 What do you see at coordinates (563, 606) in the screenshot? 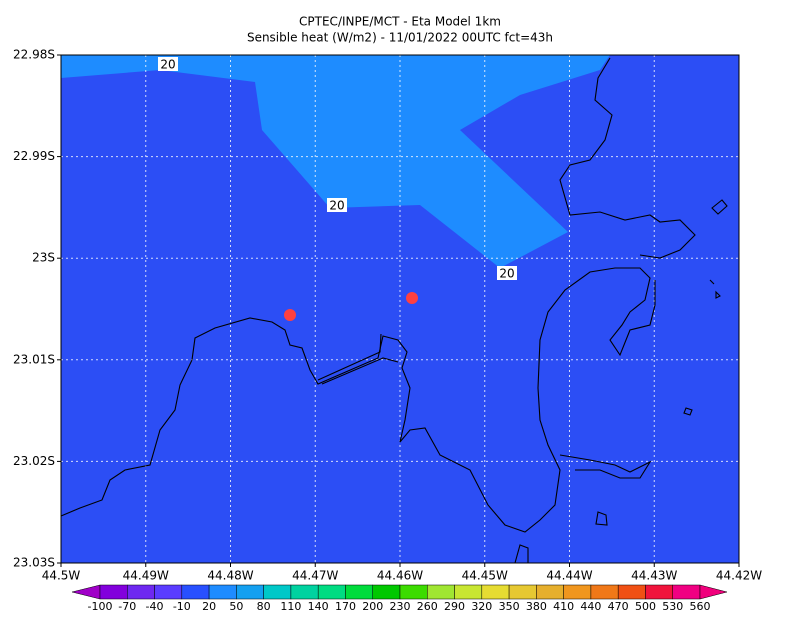
I see `colorbar-label: 410` at bounding box center [563, 606].